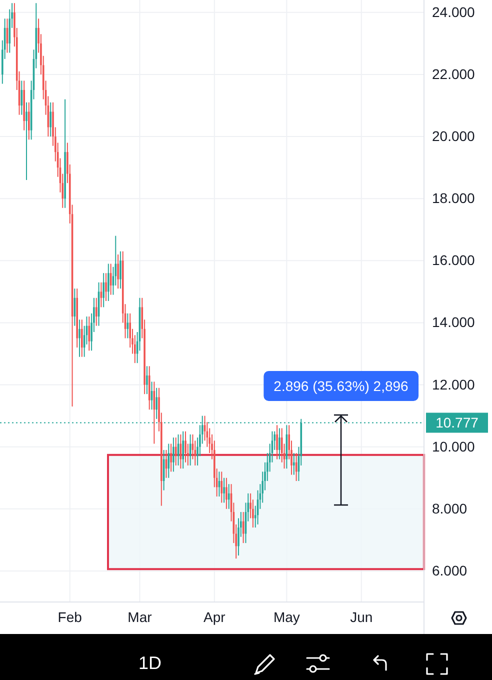 The image size is (492, 680). What do you see at coordinates (454, 136) in the screenshot?
I see `y-tick-label: 20.000` at bounding box center [454, 136].